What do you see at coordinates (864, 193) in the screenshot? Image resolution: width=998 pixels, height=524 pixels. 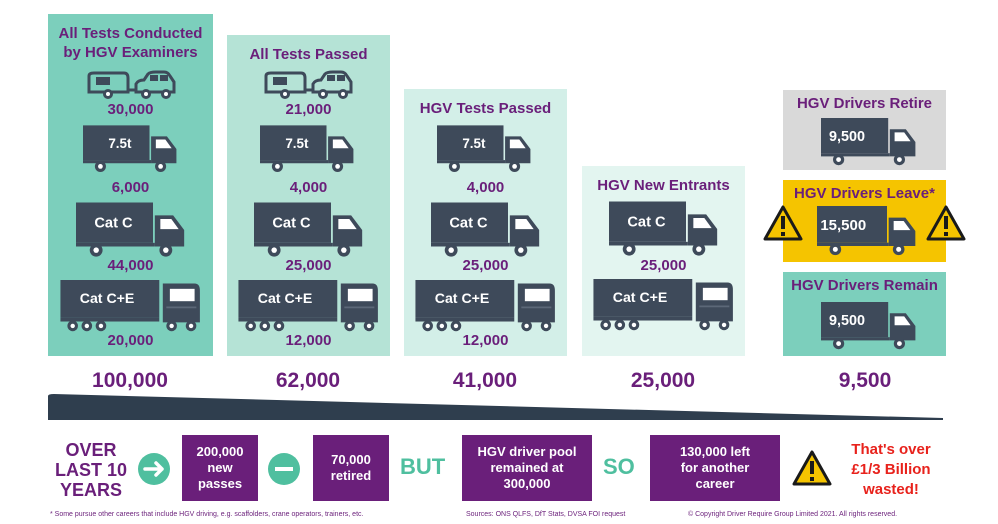 I see `drivers-leave-title: HGV Drivers Leave*` at bounding box center [864, 193].